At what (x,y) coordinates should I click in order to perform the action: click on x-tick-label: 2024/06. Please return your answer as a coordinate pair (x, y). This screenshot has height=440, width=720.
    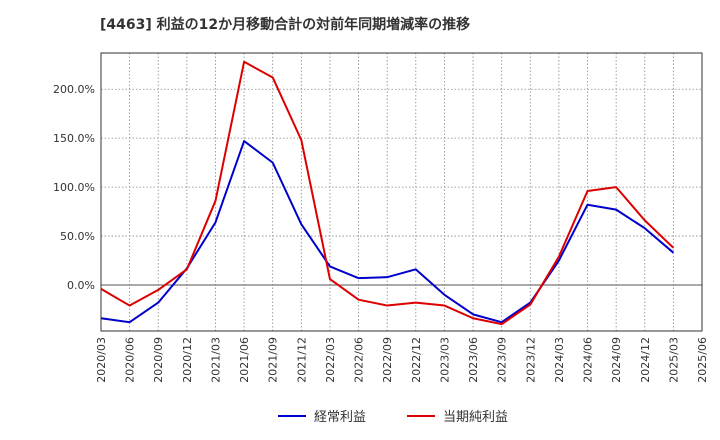
    Looking at the image, I should click on (588, 360).